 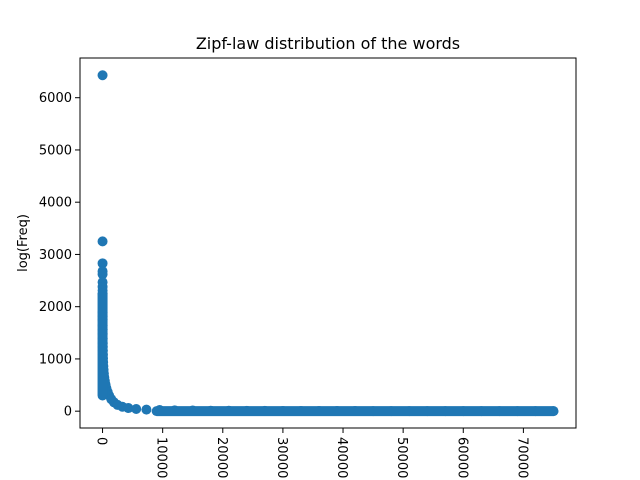 What do you see at coordinates (221, 457) in the screenshot?
I see `x-tick-label: 20000` at bounding box center [221, 457].